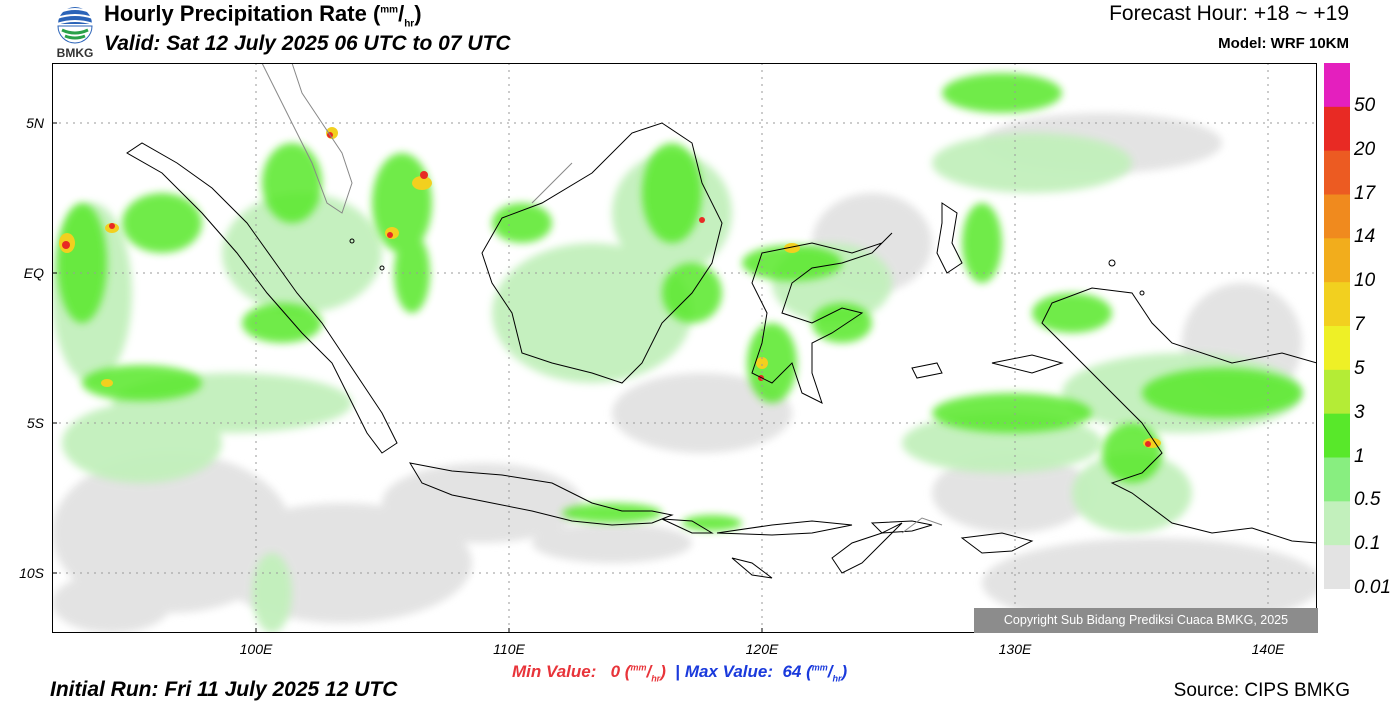 The width and height of the screenshot is (1400, 709). I want to click on lon-label-130e: 130E, so click(1015, 649).